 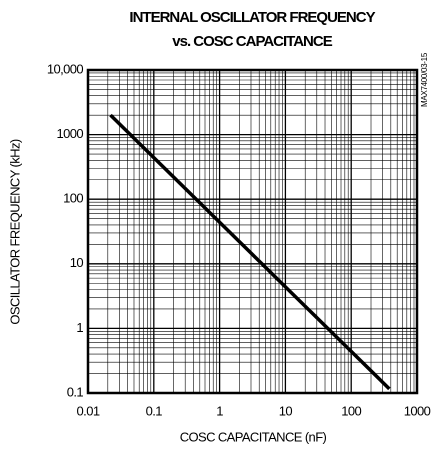 What do you see at coordinates (417, 410) in the screenshot?
I see `x-tick-label: 1000` at bounding box center [417, 410].